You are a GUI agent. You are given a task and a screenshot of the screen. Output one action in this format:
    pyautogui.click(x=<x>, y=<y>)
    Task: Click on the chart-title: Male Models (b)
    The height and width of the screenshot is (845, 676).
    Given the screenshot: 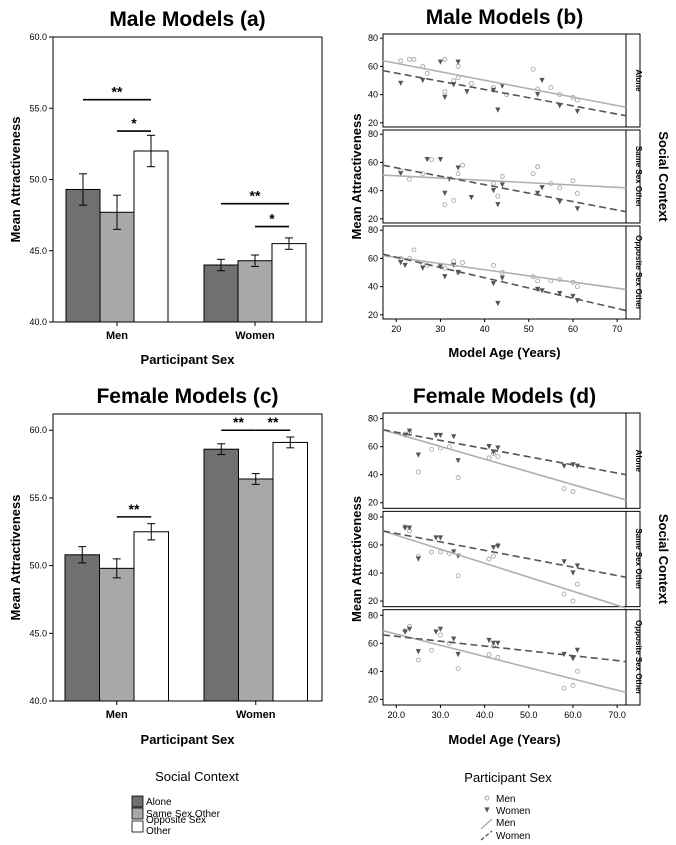 What is the action you would take?
    pyautogui.click(x=505, y=17)
    